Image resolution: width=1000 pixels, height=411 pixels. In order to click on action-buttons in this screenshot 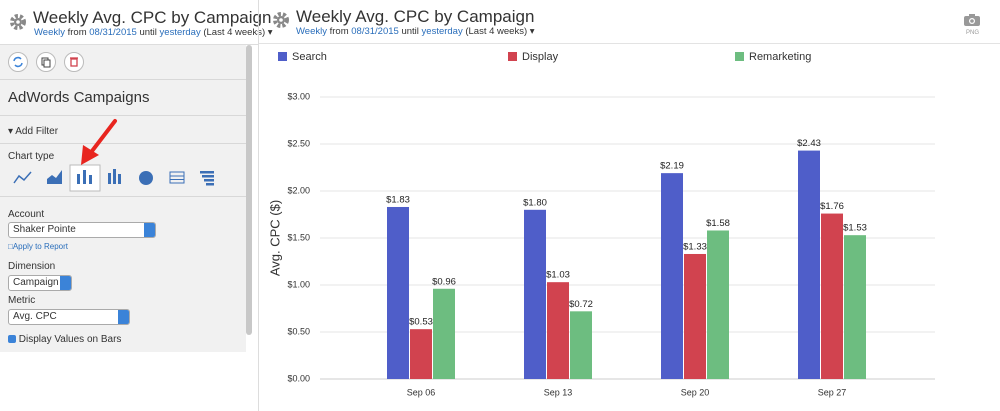, I will do `click(46, 62)`.